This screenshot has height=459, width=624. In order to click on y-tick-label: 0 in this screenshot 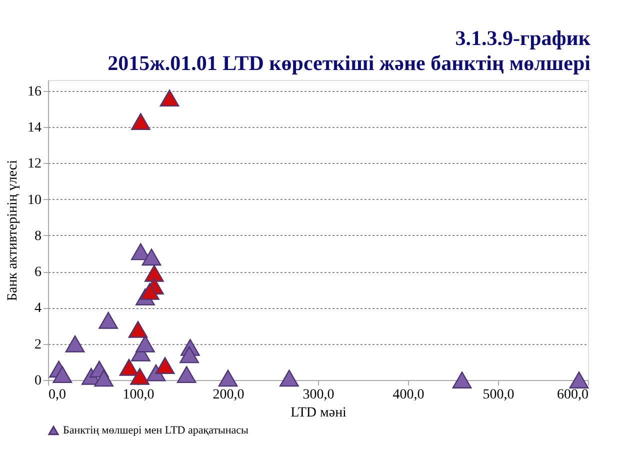, I will do `click(38, 381)`.